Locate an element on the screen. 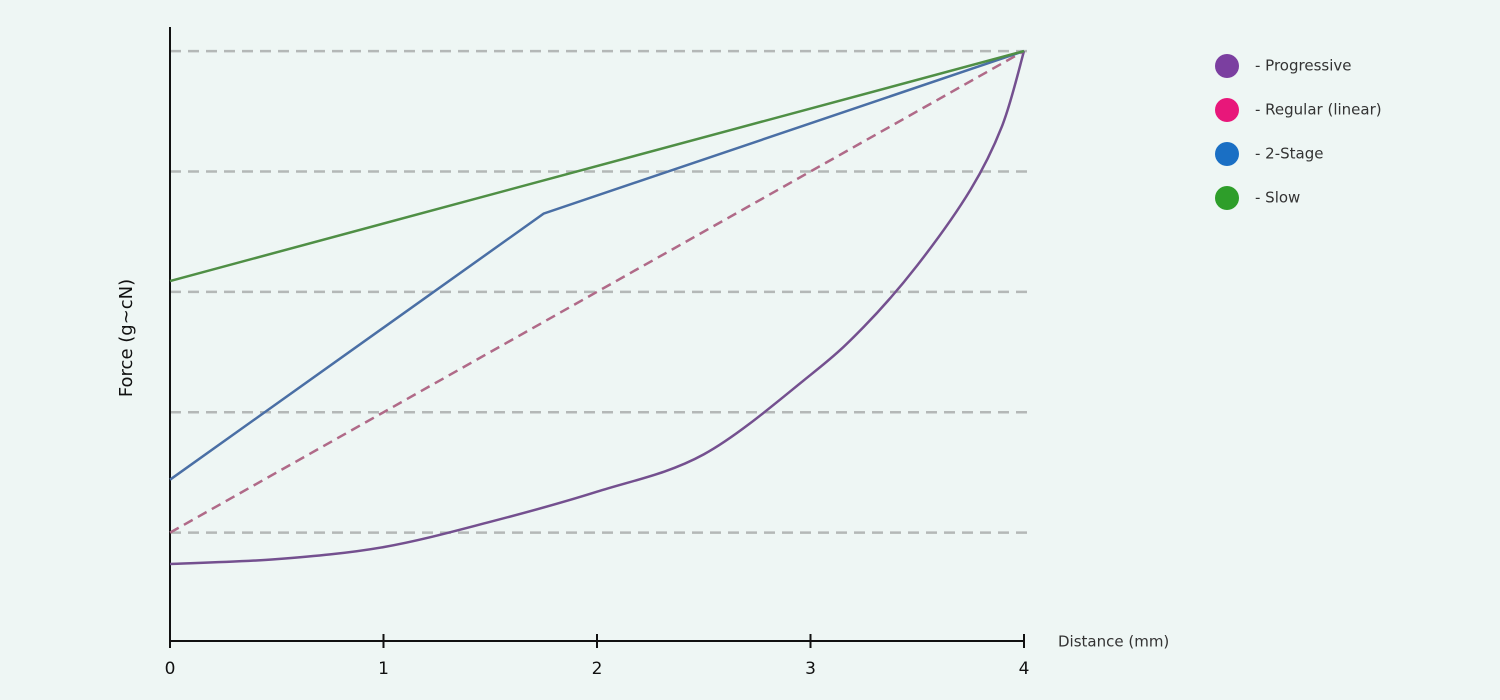 The width and height of the screenshot is (1500, 700). legend-label: - Regular (linear) is located at coordinates (1318, 110).